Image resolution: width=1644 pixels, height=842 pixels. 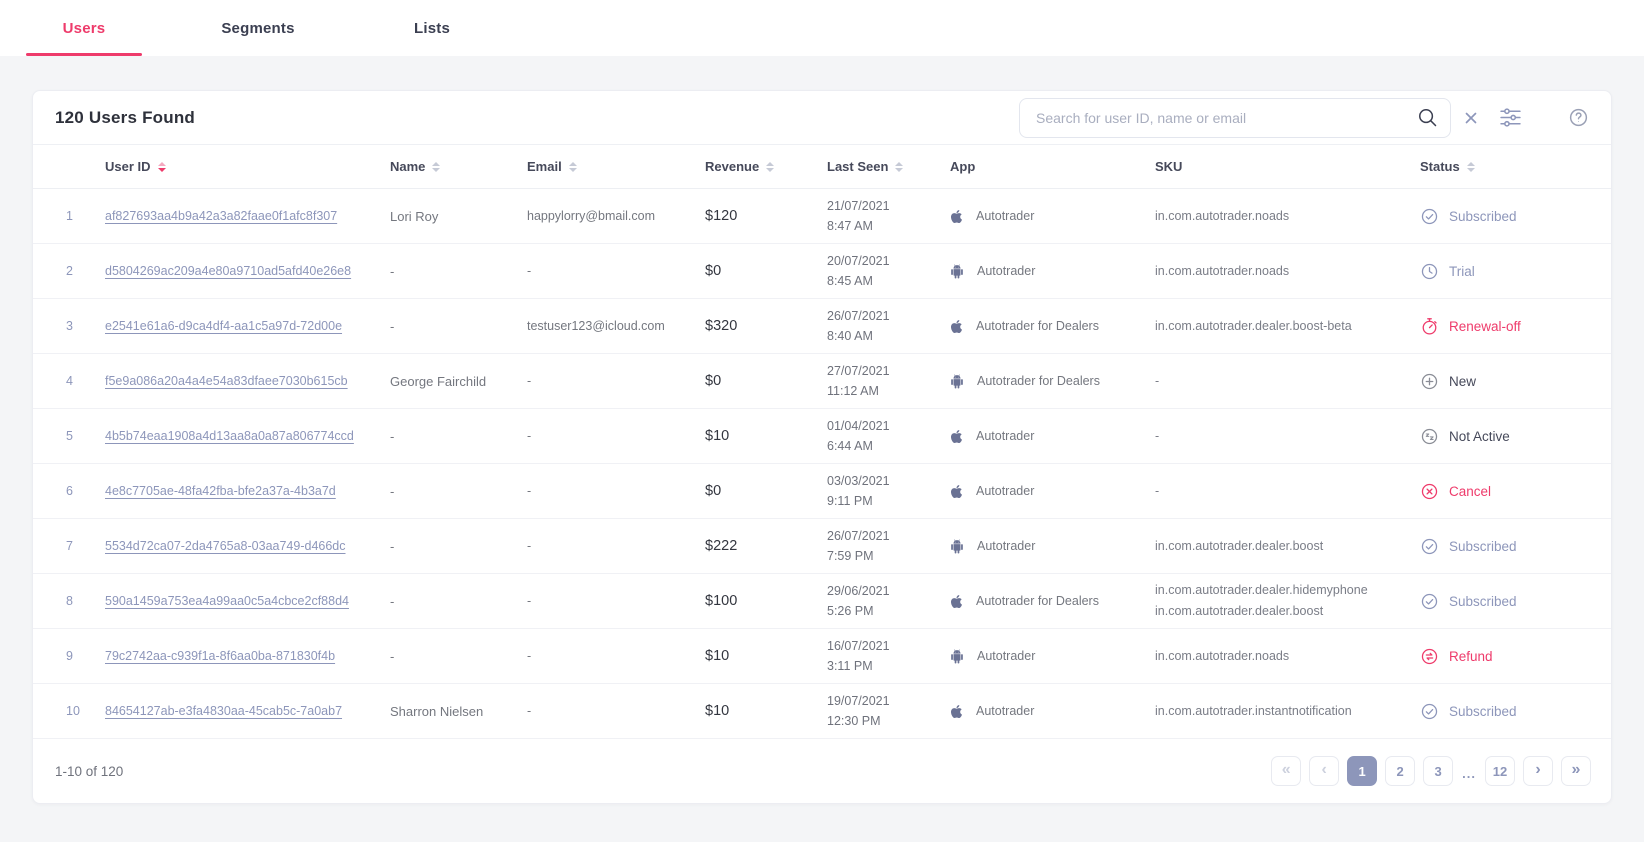 I want to click on user-id-cell: af827693aa4b9a42a3a82faae0f1afc8f307, so click(x=247, y=216).